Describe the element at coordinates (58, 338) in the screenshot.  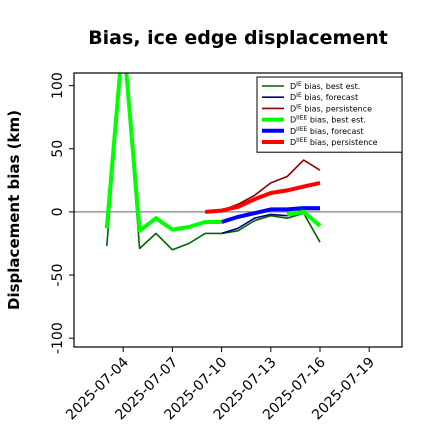
I see `y-tick-label: -100` at that location.